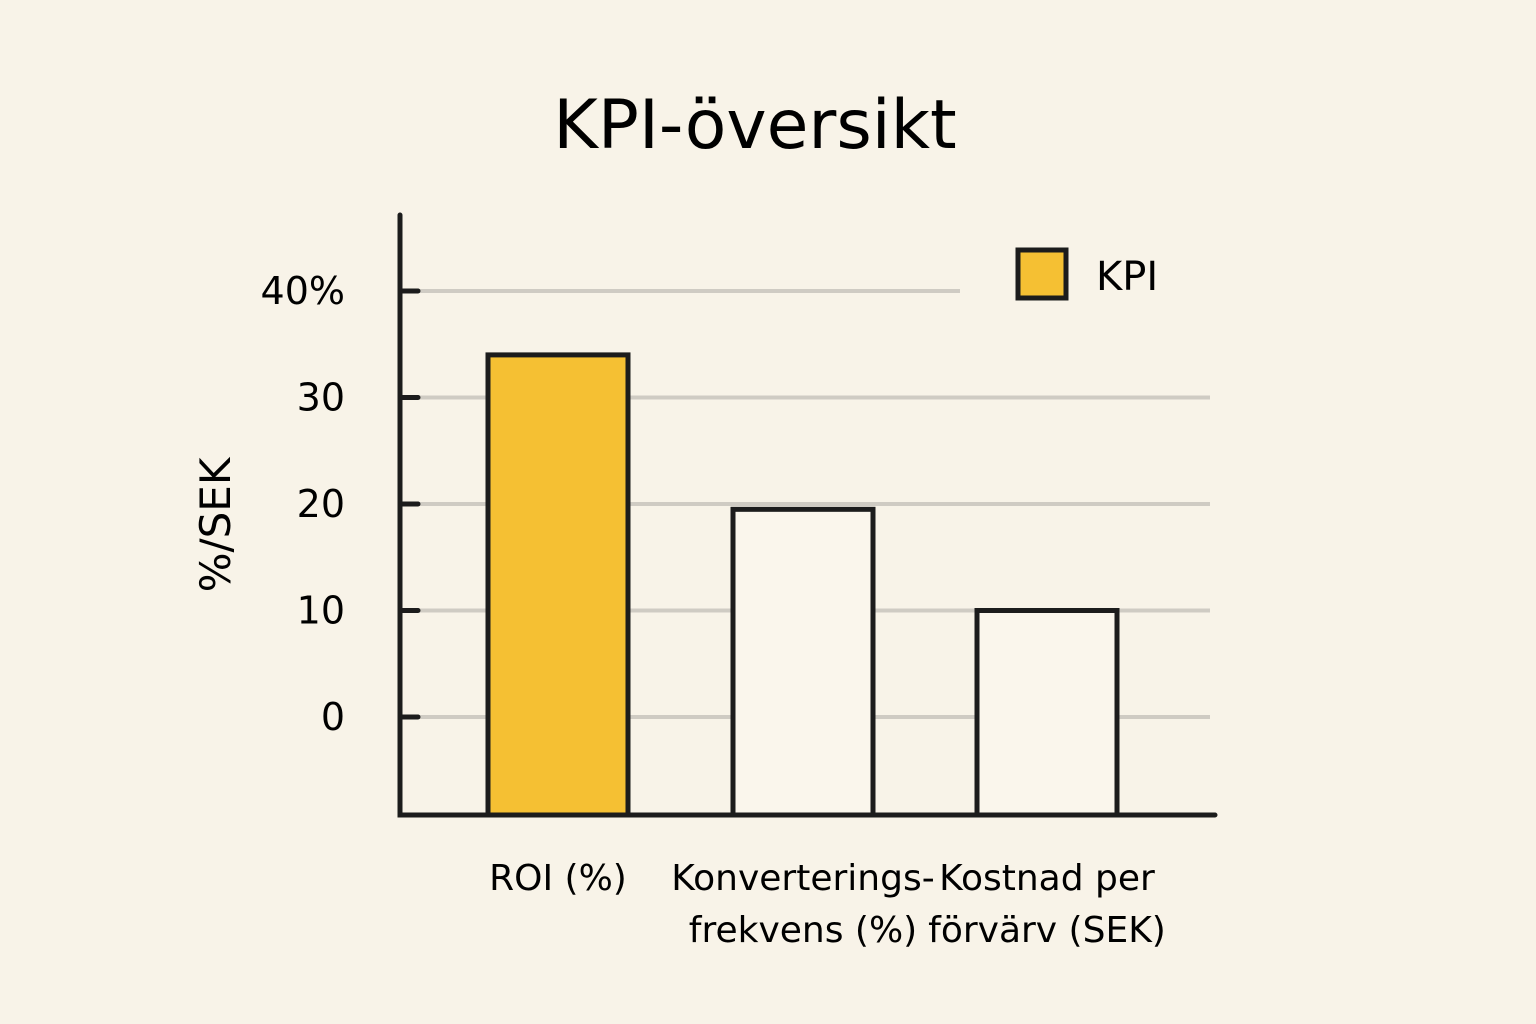  What do you see at coordinates (321, 398) in the screenshot?
I see `y-tick-label: 30` at bounding box center [321, 398].